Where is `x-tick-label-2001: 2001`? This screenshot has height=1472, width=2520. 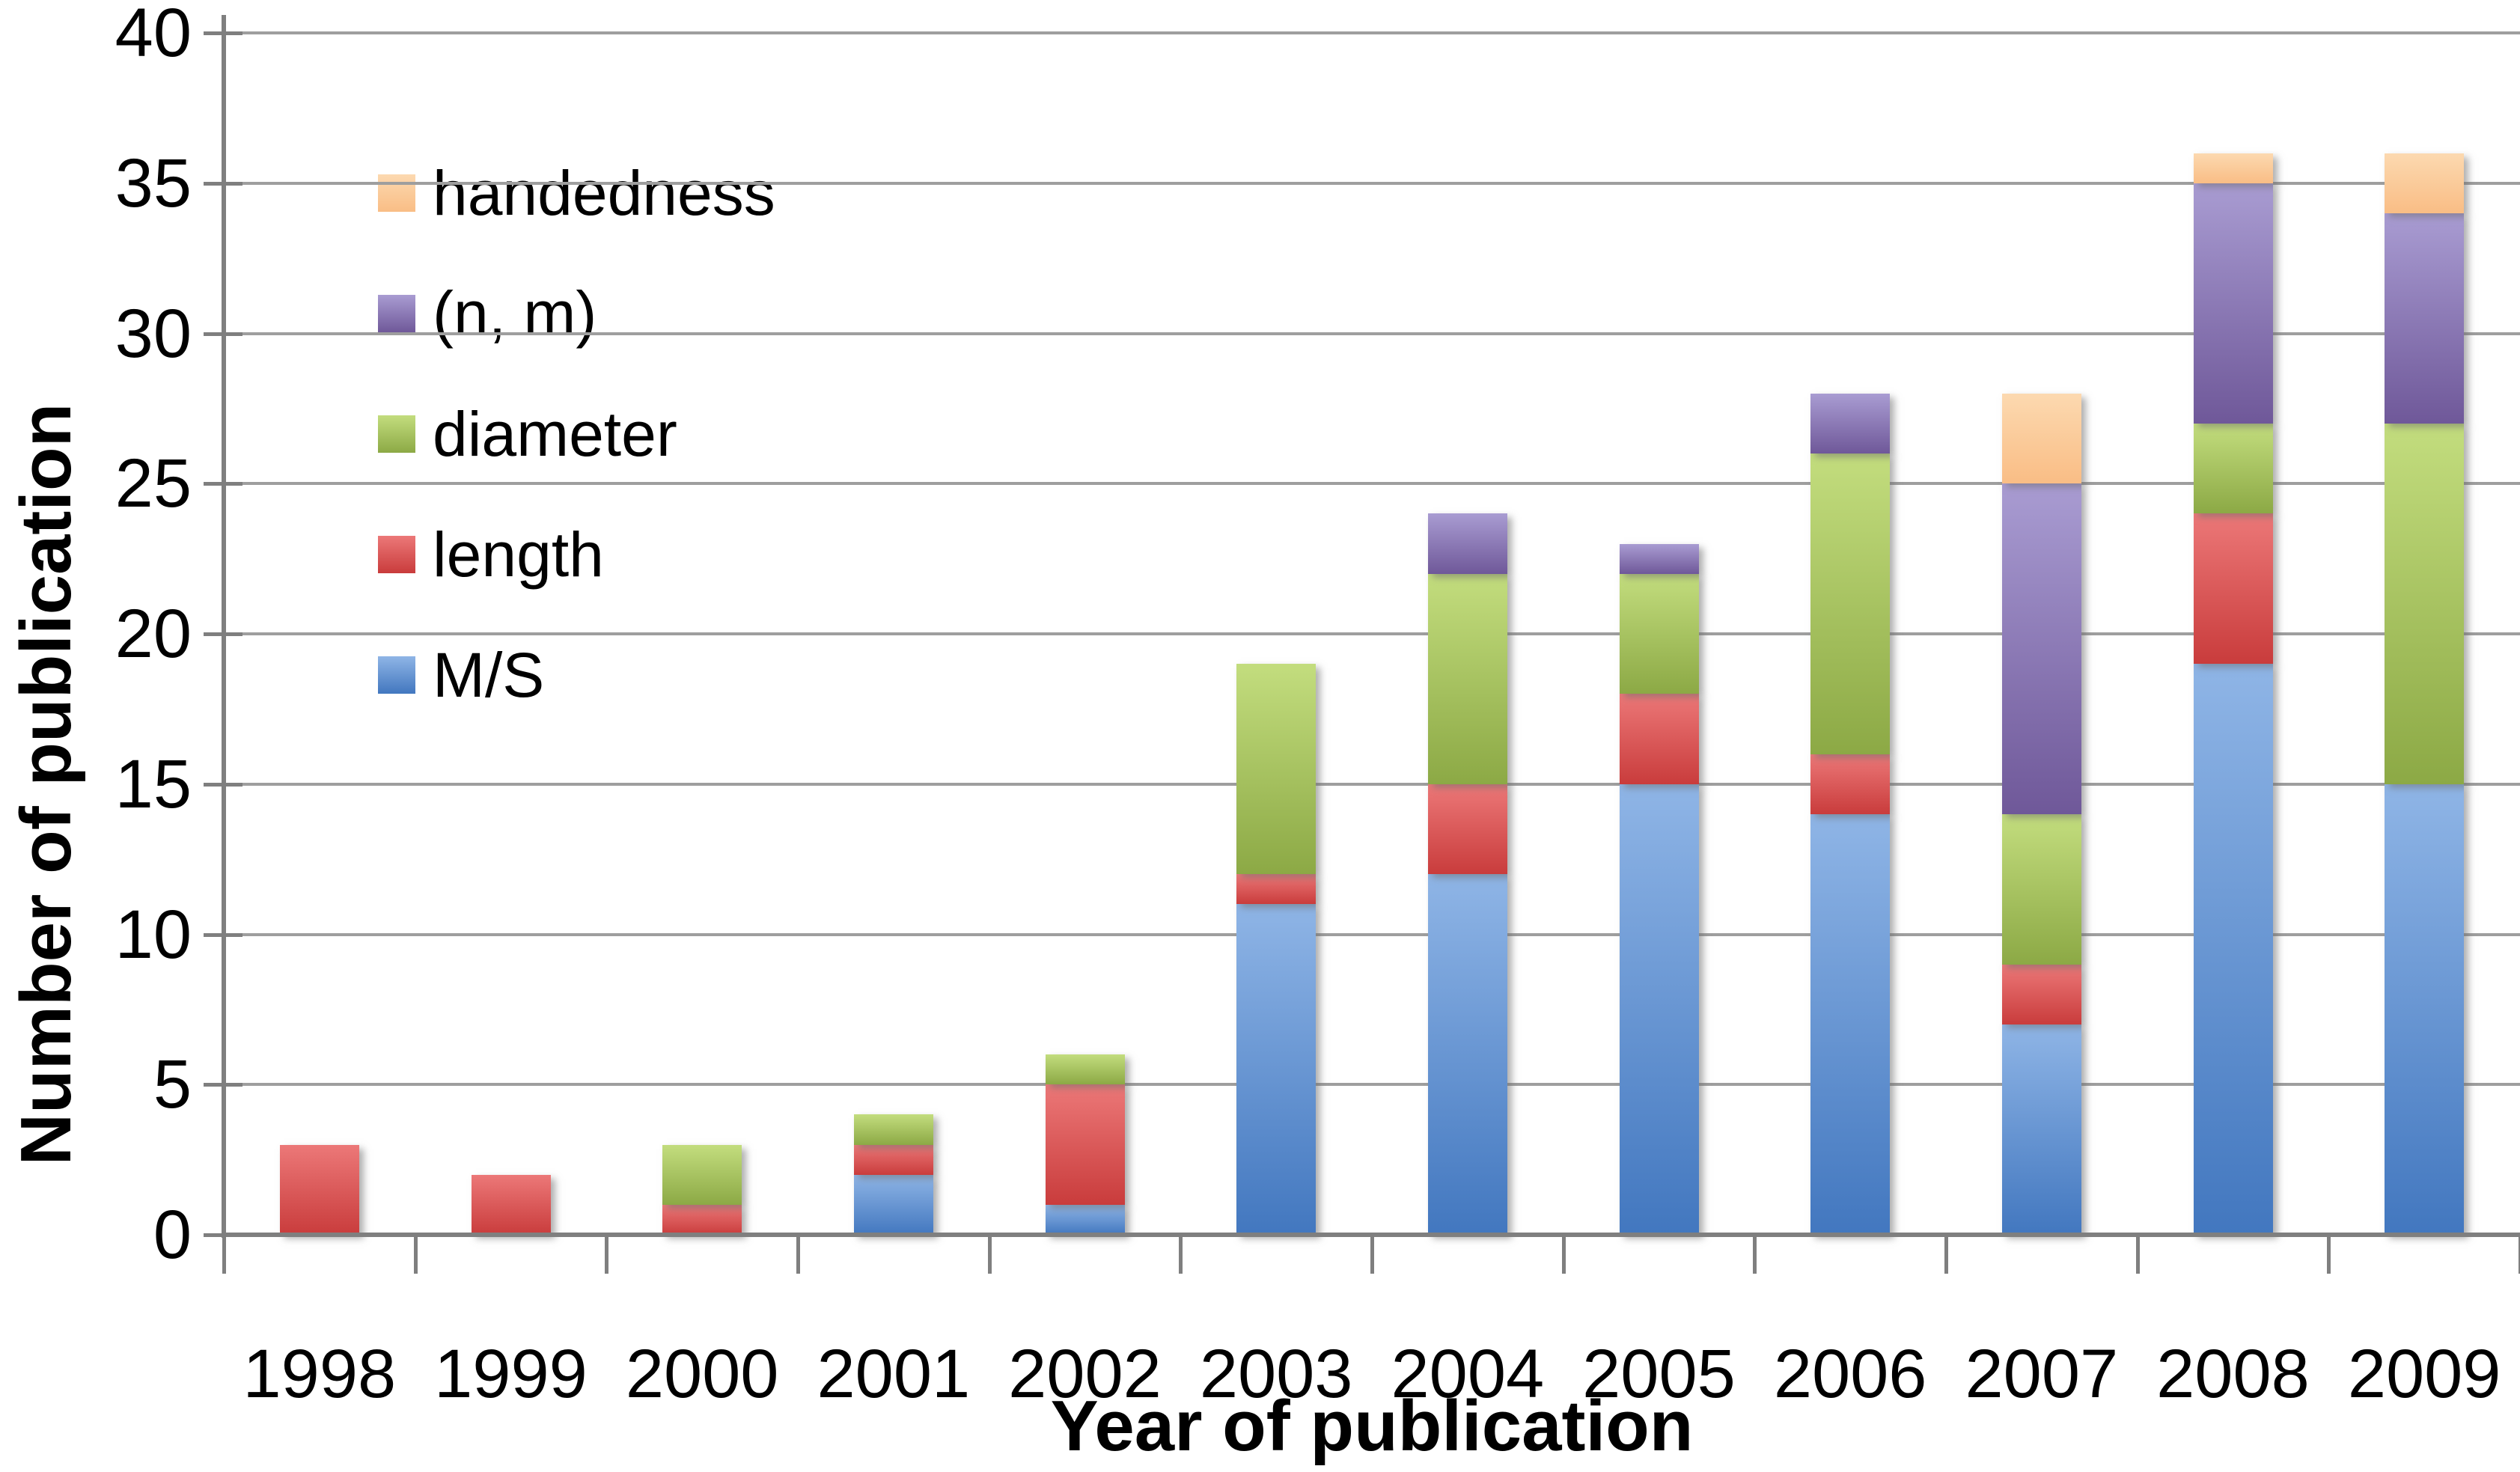 x-tick-label-2001: 2001 is located at coordinates (894, 1374).